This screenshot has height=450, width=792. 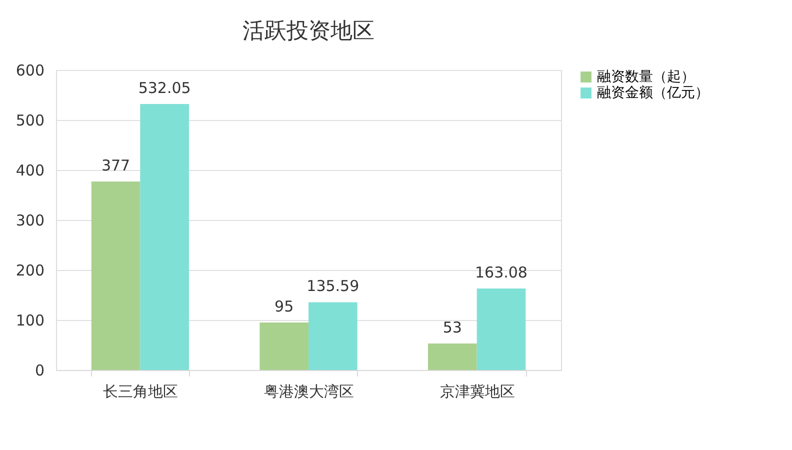 What do you see at coordinates (30, 271) in the screenshot?
I see `y-tick-label: 200` at bounding box center [30, 271].